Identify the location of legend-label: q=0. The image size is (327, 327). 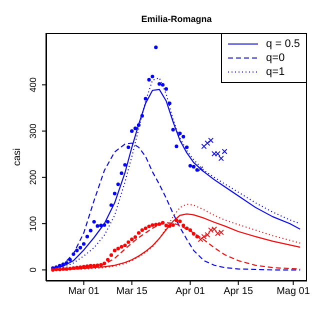
(275, 58).